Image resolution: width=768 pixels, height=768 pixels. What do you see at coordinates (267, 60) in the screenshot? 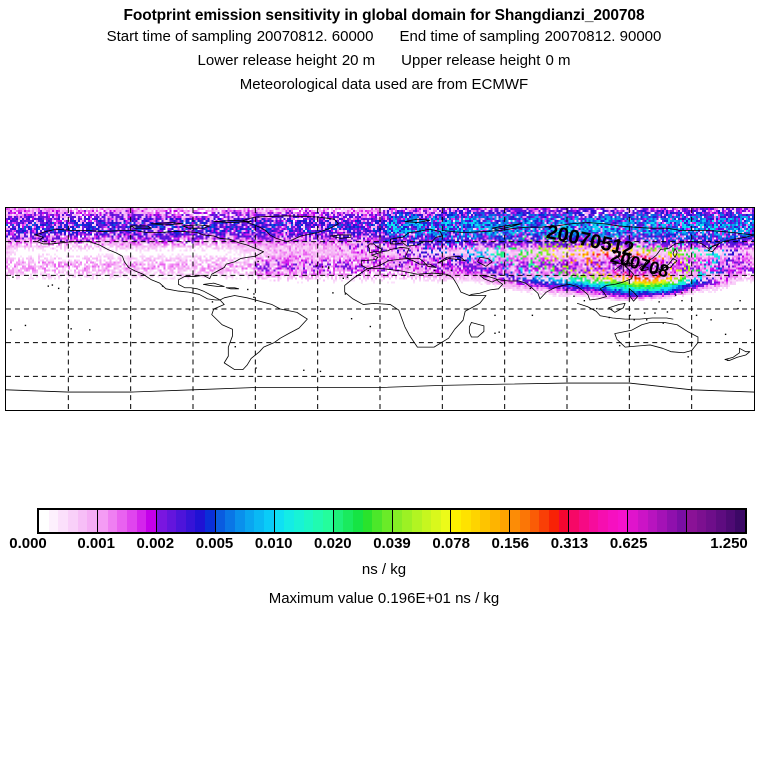
I see `lower-release-height-label: Lower release height` at bounding box center [267, 60].